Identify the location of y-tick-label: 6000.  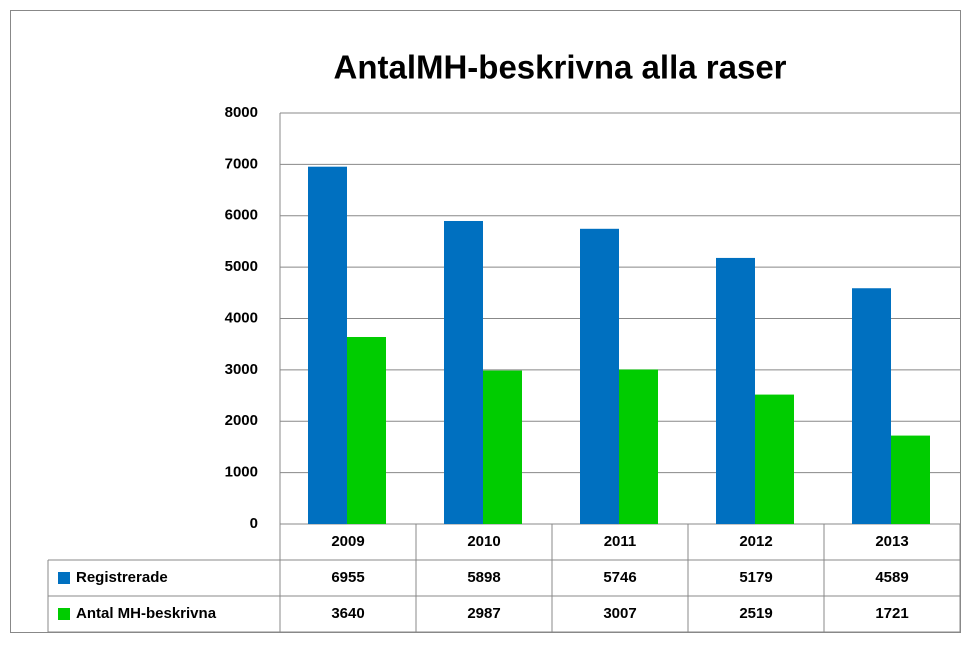
(241, 215).